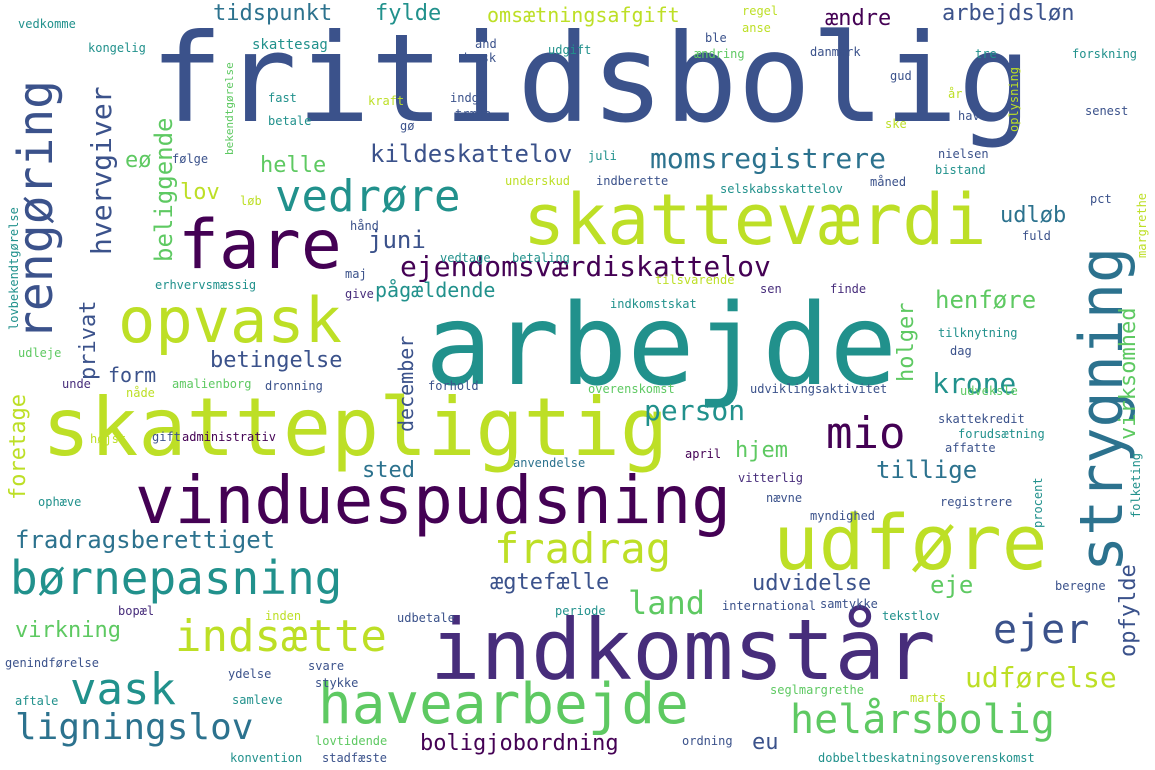  I want to click on word: ophæve, so click(60, 502).